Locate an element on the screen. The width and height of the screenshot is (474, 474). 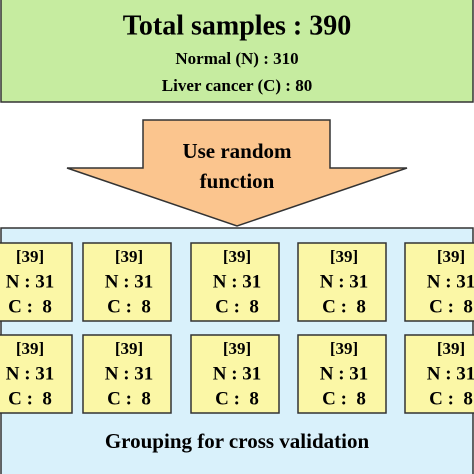
normal-count: Normal (N) : 310 is located at coordinates (236, 58).